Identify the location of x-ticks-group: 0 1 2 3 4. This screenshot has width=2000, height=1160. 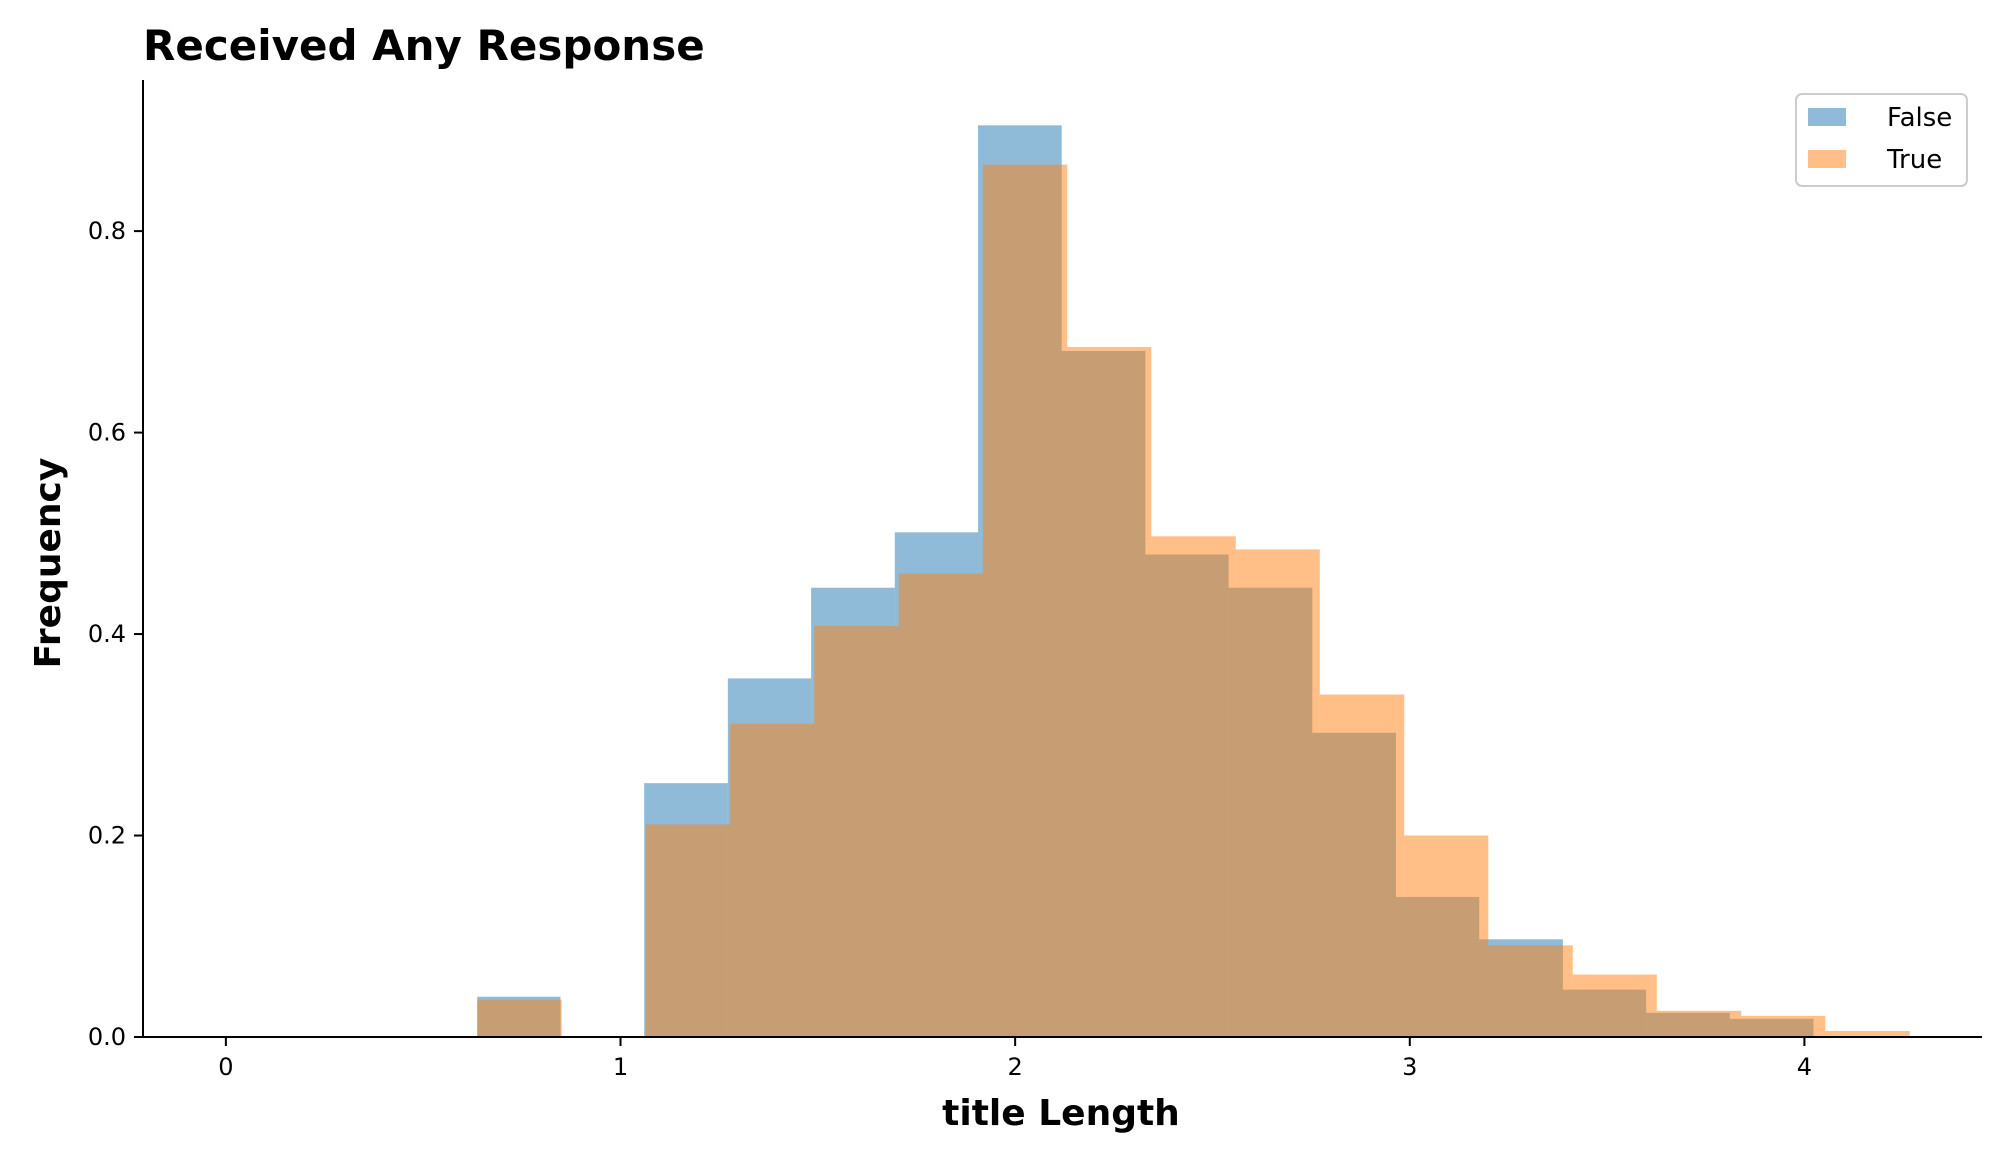
(1015, 1059).